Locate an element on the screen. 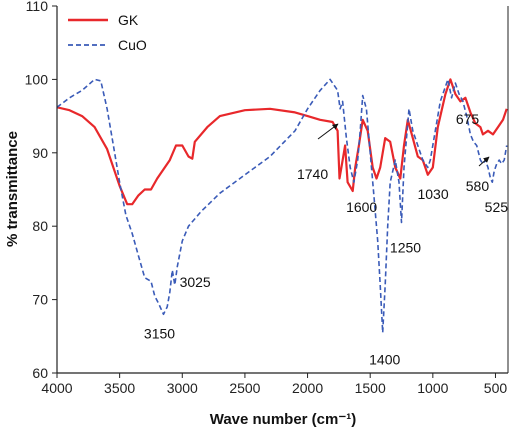  x-tick-label: 500 is located at coordinates (496, 388).